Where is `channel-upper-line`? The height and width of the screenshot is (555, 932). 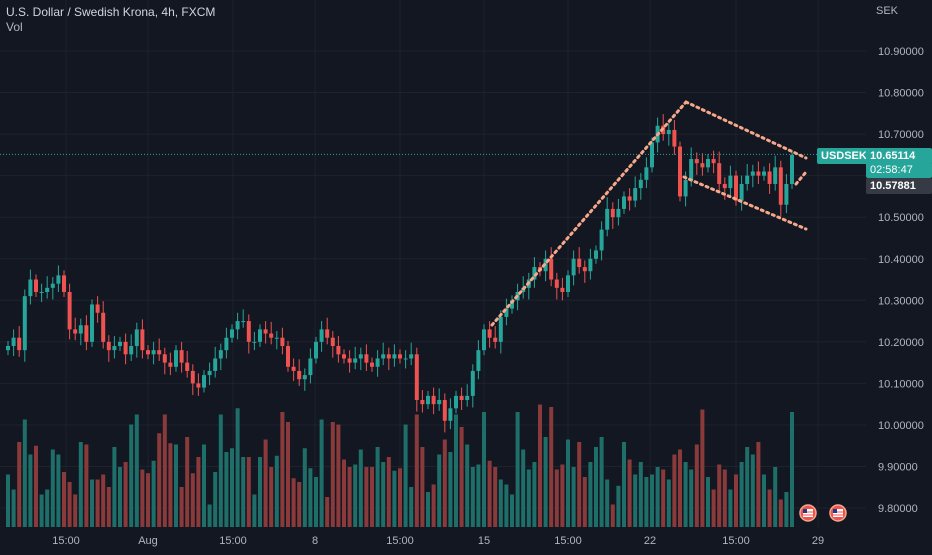
channel-upper-line is located at coordinates (589, 213).